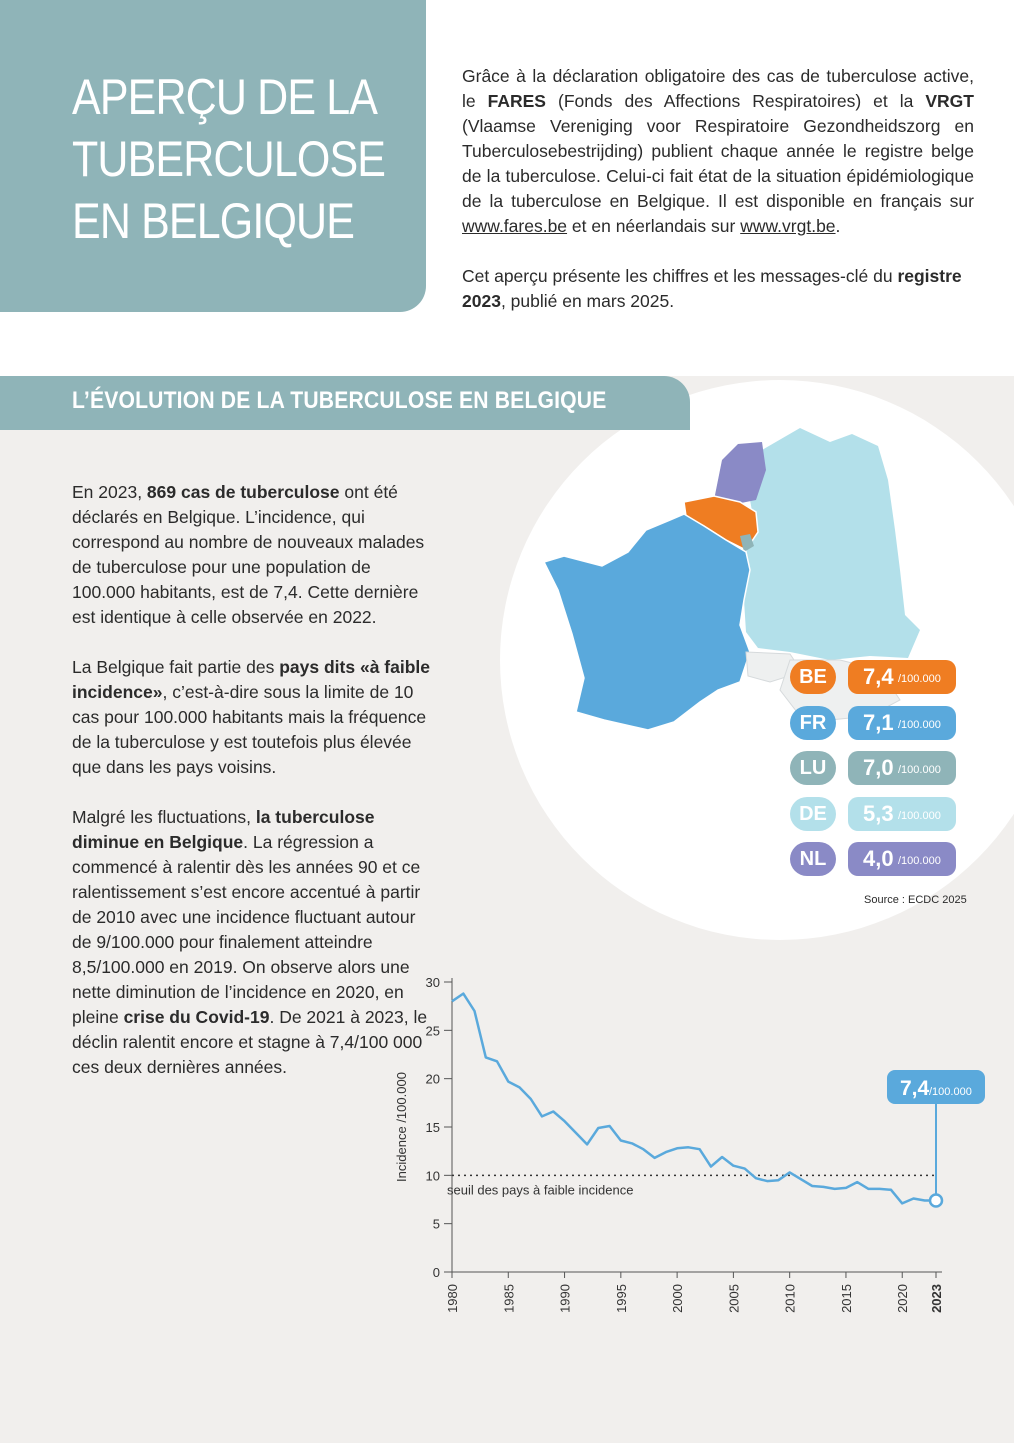  I want to click on europe-map, so click(731, 579).